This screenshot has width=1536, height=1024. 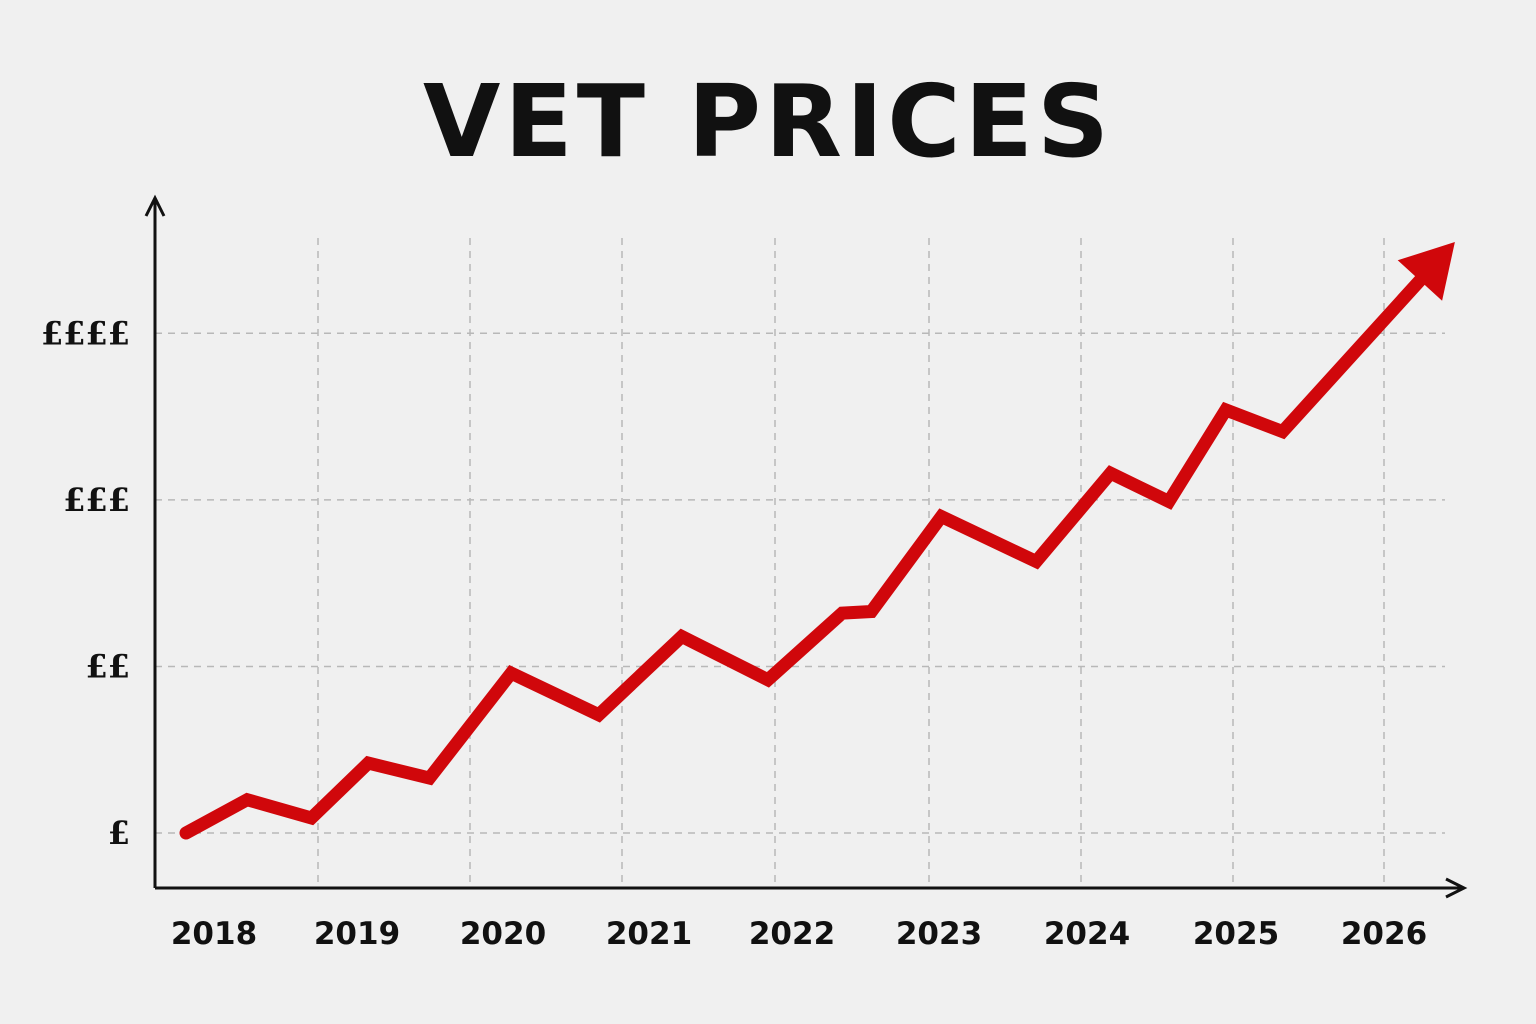 I want to click on x-tick-label: 2019, so click(x=357, y=934).